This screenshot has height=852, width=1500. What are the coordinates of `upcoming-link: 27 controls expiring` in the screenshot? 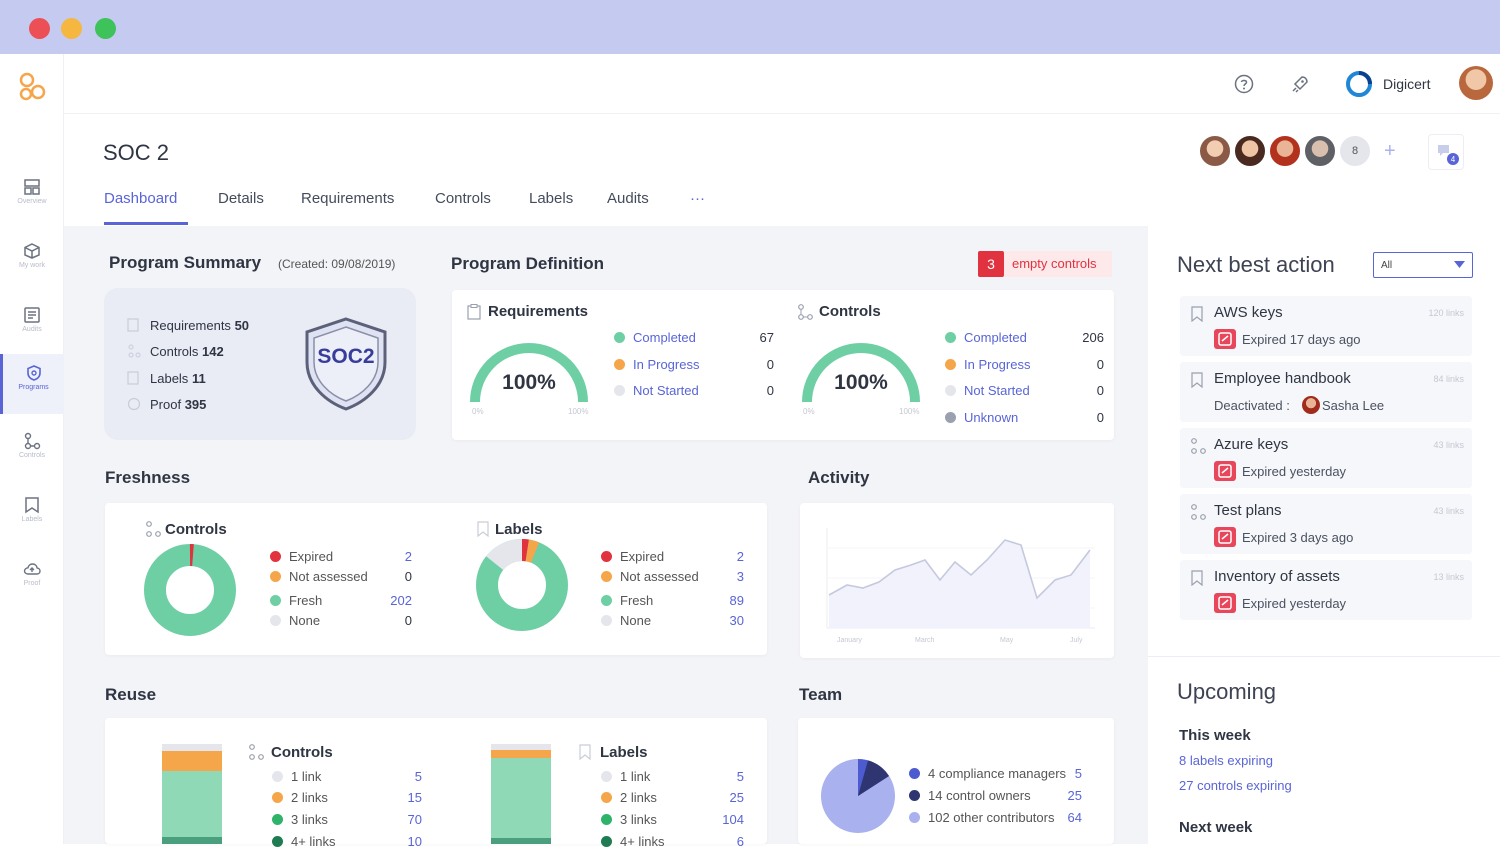 It's located at (1235, 785).